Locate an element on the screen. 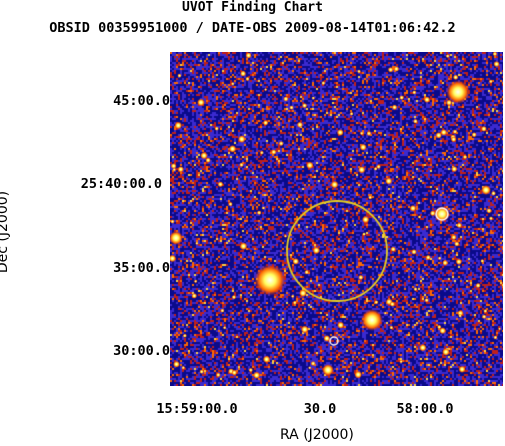 The image size is (505, 446). chart-title: UVOT Finding Chart is located at coordinates (252, 7).